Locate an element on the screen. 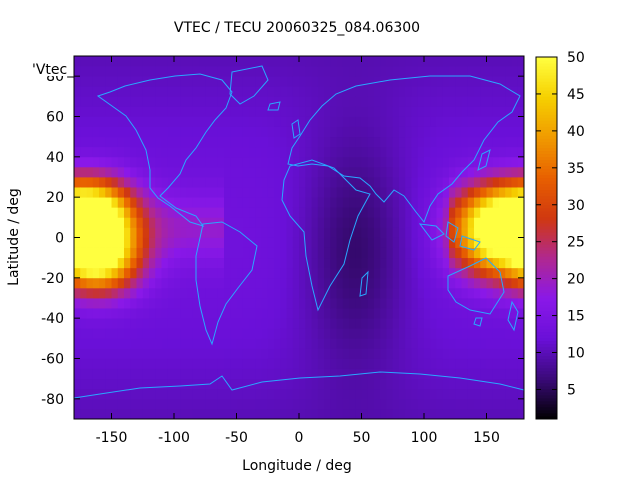 The width and height of the screenshot is (640, 485). y-tick-label: 20 is located at coordinates (55, 198).